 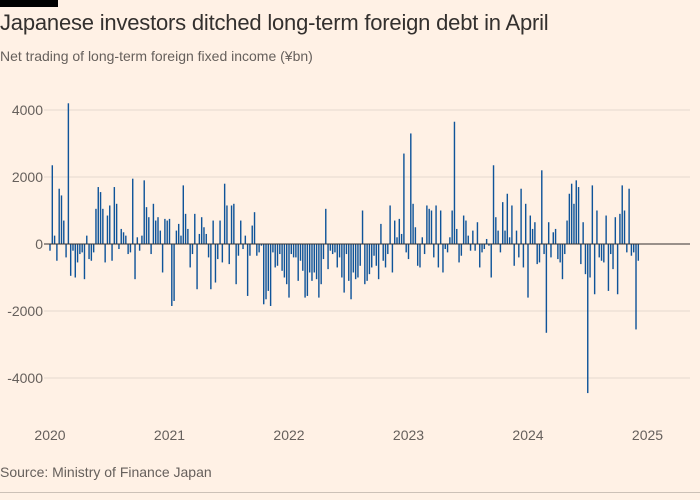 I want to click on y-tick-label: 4000, so click(x=27, y=110).